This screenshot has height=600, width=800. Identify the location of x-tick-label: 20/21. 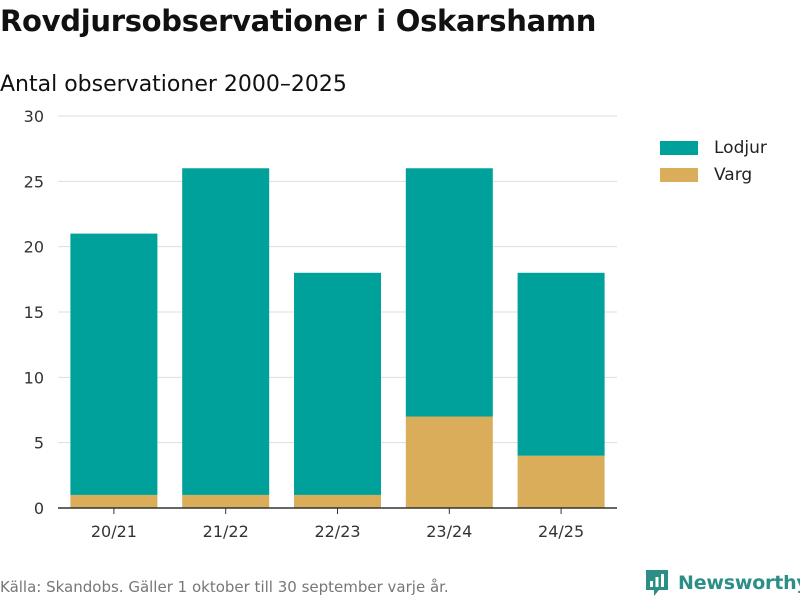
(114, 531).